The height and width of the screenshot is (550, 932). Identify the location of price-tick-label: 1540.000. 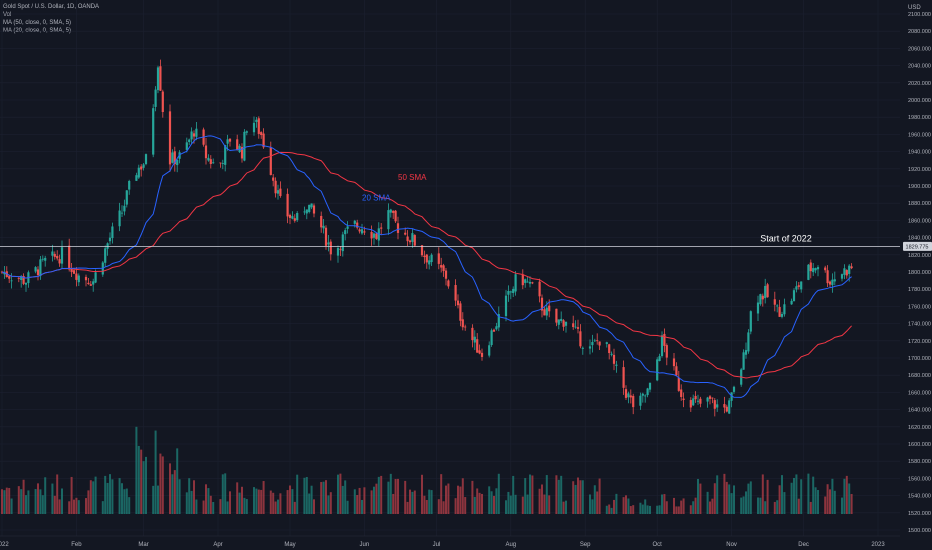
(919, 497).